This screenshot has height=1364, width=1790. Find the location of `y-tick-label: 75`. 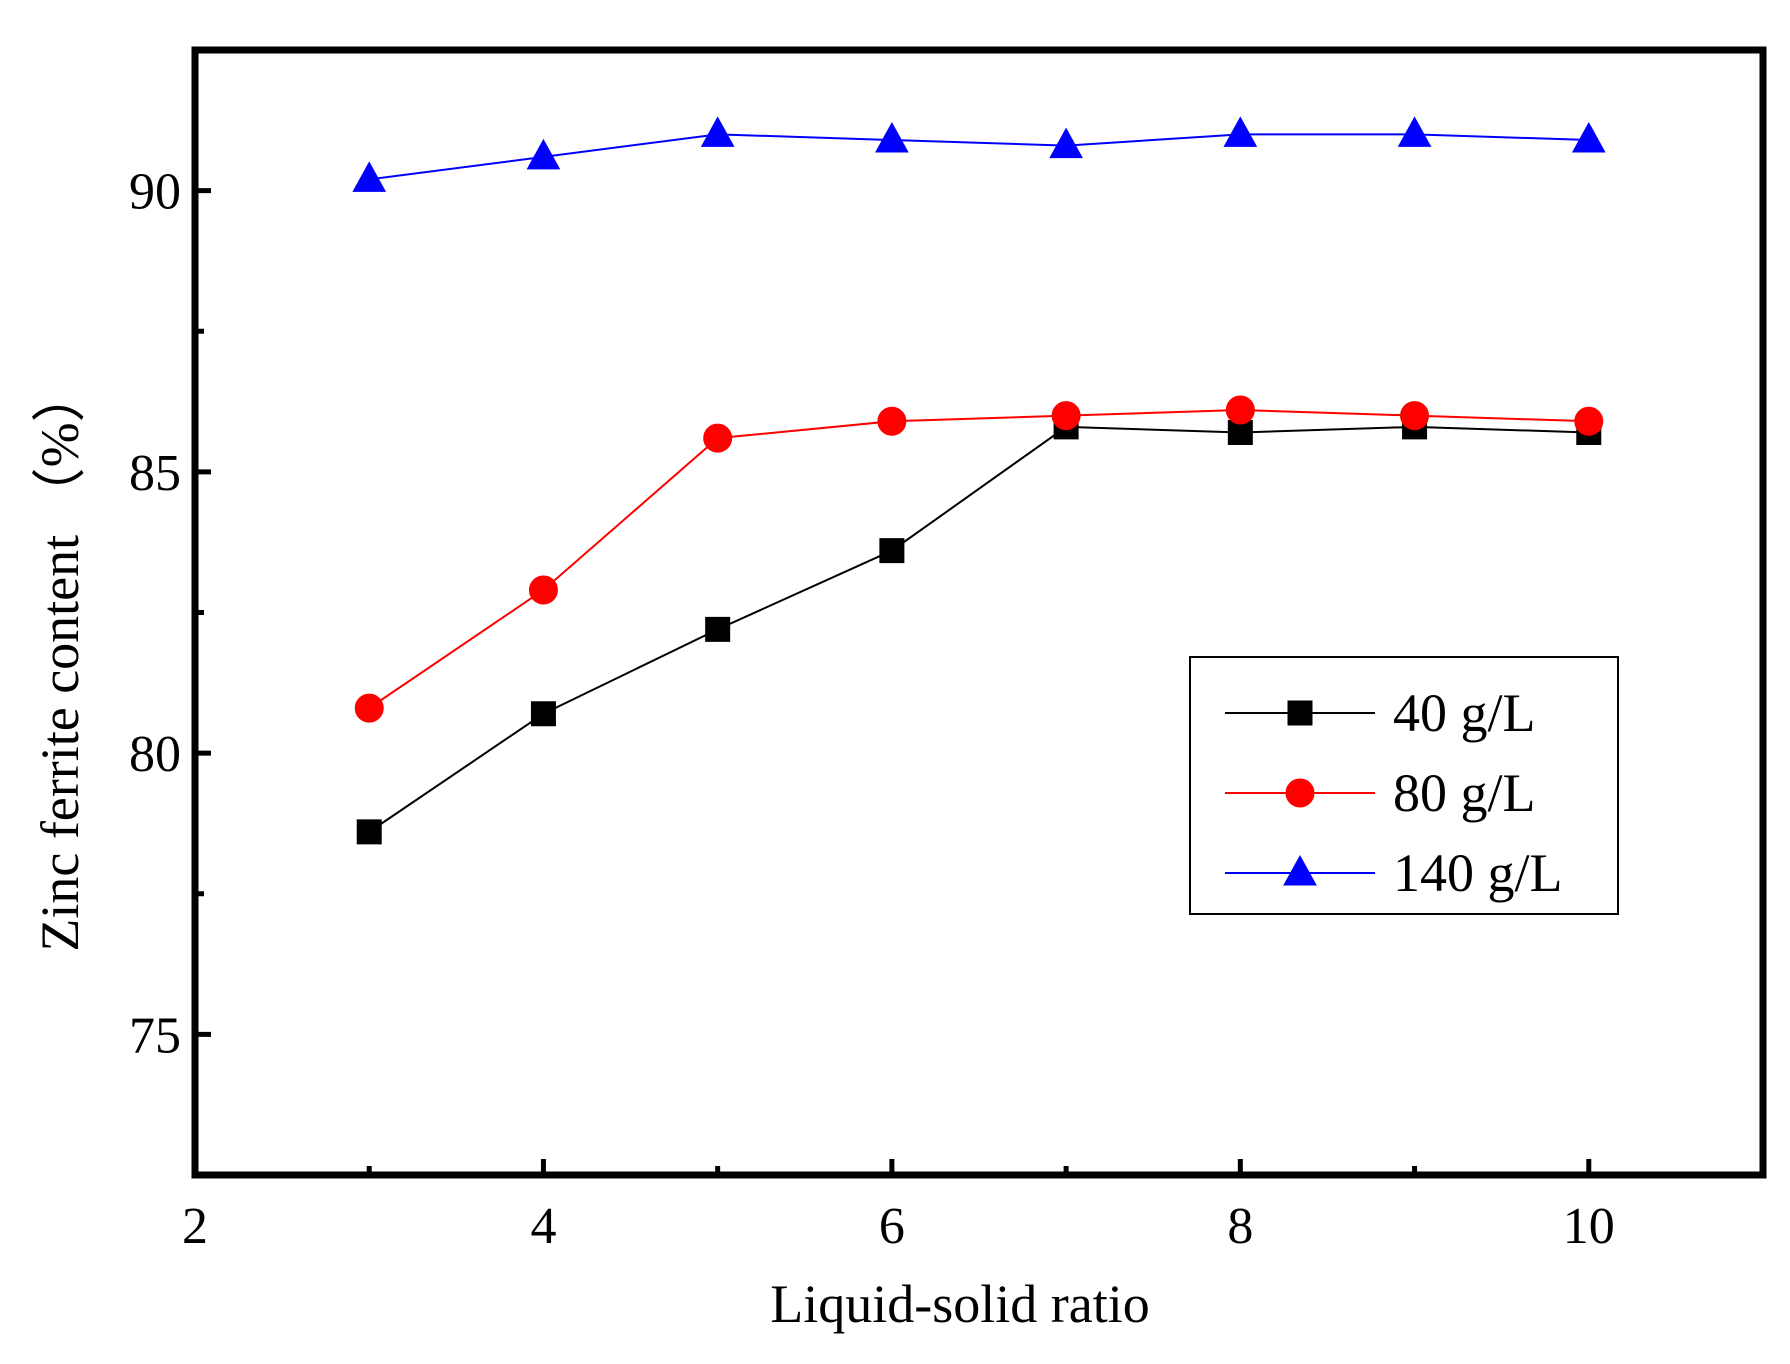

y-tick-label: 75 is located at coordinates (155, 1035).